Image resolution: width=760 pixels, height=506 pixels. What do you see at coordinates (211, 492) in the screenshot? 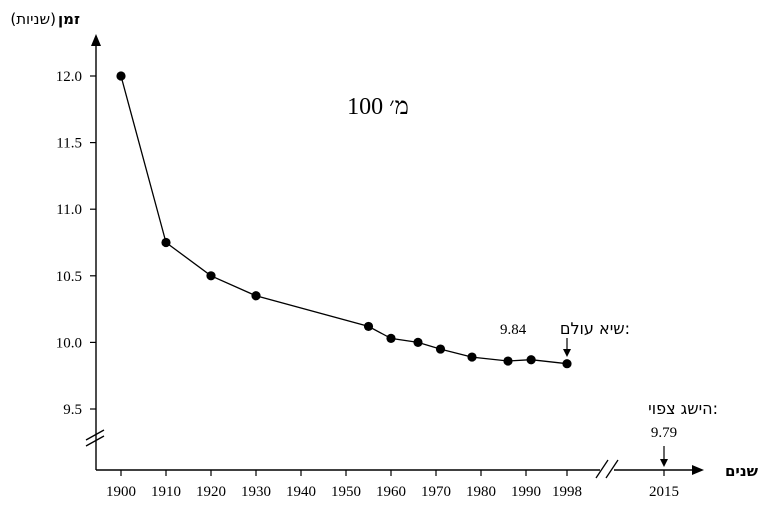
I see `x-tick-label: 1920` at bounding box center [211, 492].